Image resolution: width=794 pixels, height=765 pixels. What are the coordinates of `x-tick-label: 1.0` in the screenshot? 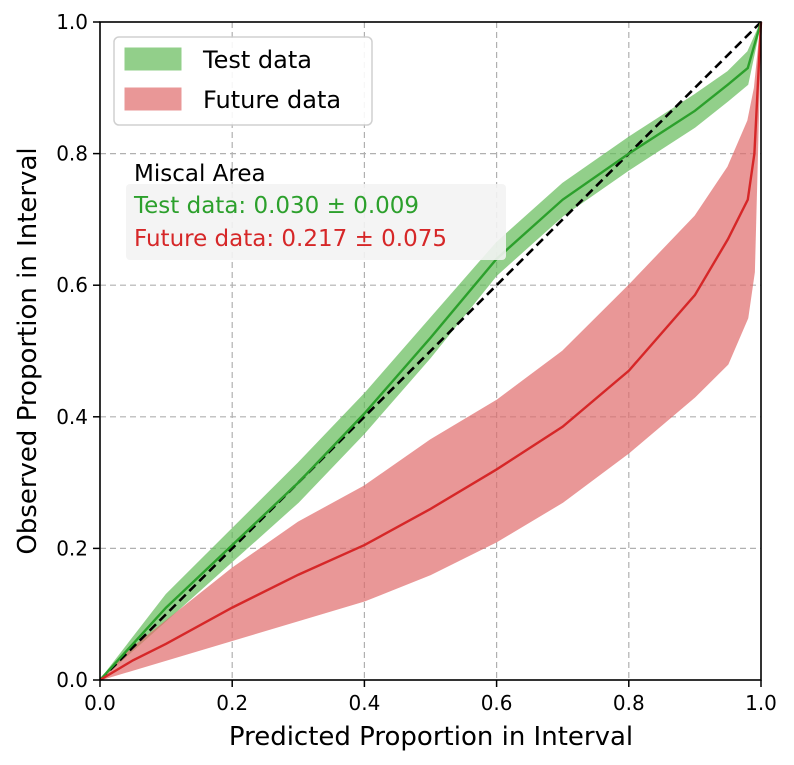 It's located at (761, 703).